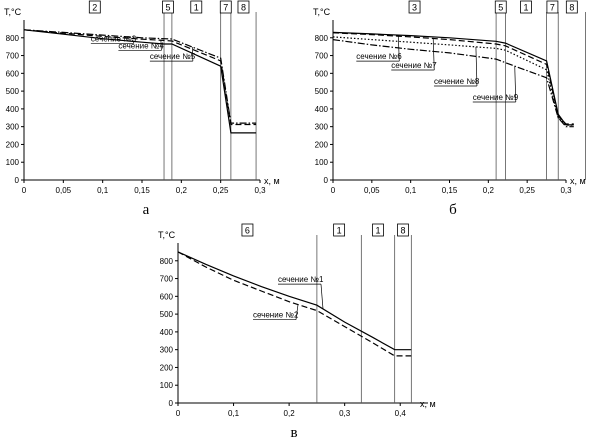  I want to click on zone-label: 2, so click(94, 8).